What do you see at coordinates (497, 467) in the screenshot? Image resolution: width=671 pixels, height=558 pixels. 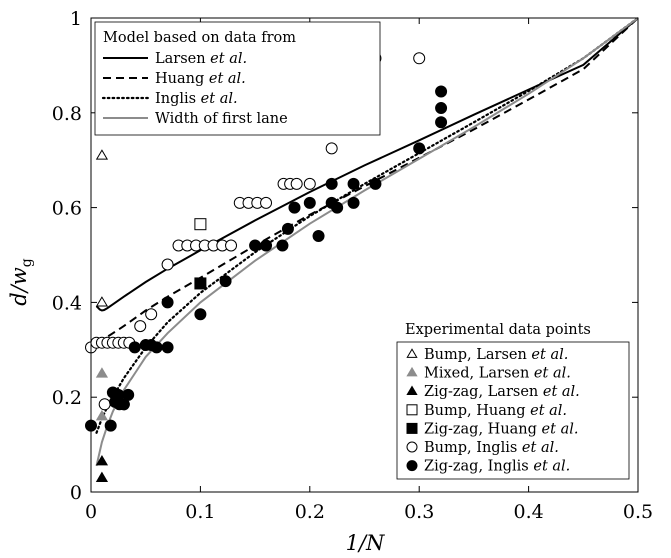 I see `legend-exp-label-6: Zig-zag, Inglis et al.` at bounding box center [497, 467].